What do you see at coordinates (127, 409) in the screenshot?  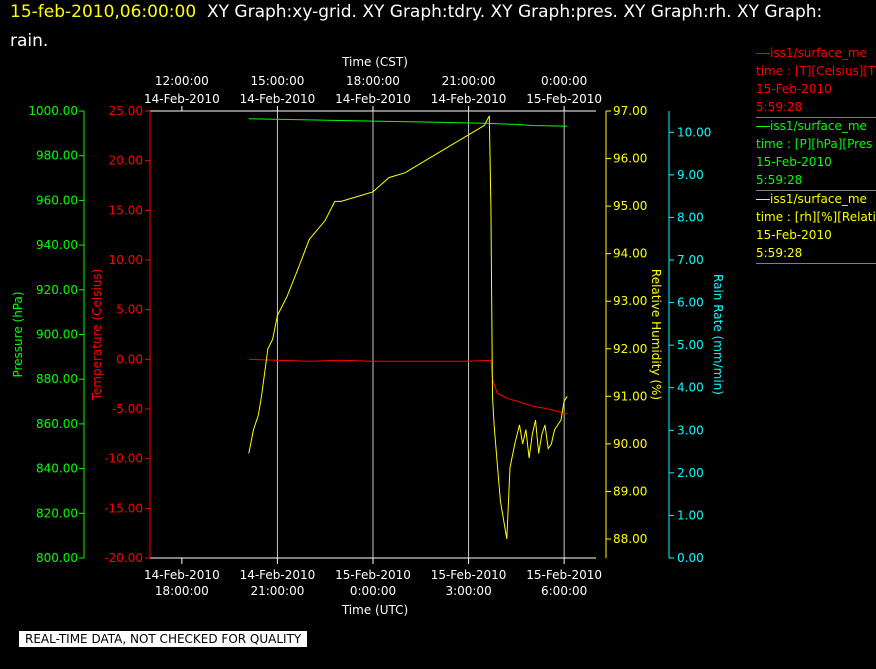 I see `temperature-tick-label: -5.00` at bounding box center [127, 409].